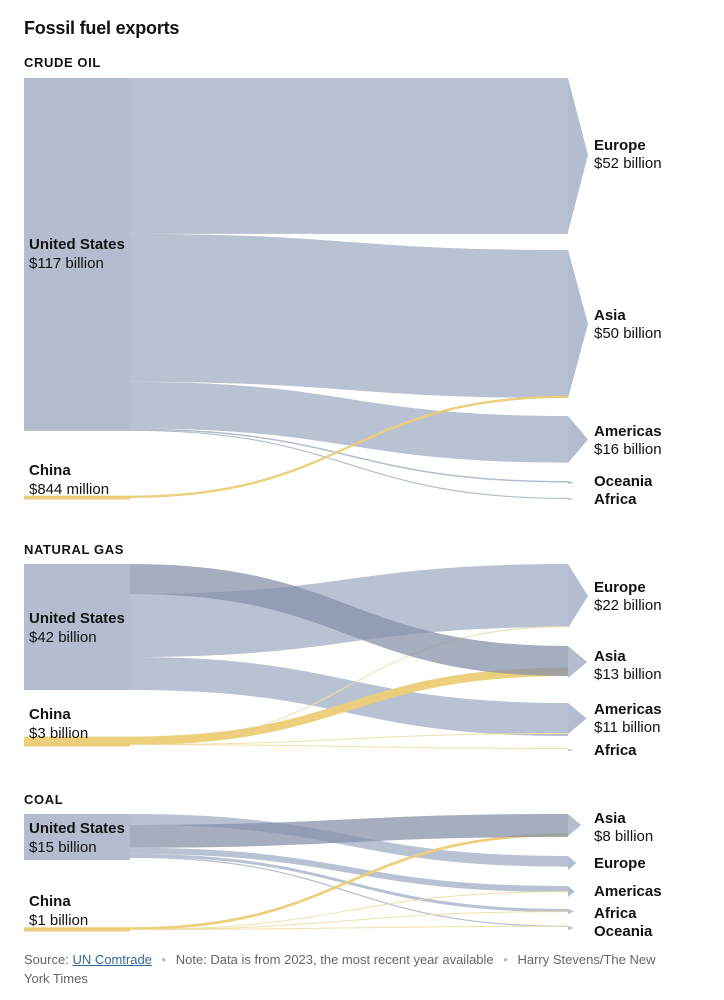 This screenshot has height=1000, width=724. I want to click on target-arrow-natural-gas-americas, so click(577, 718).